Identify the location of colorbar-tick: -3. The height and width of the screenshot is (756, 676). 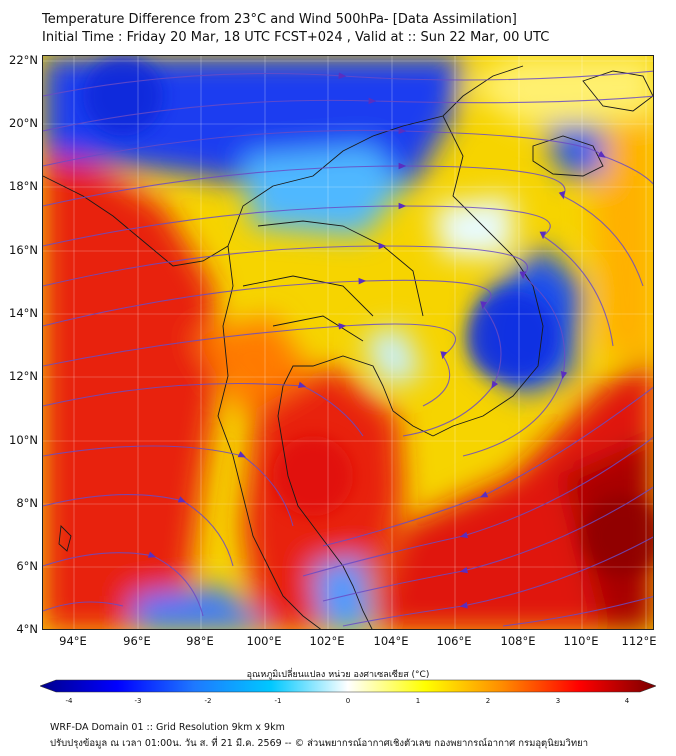
(138, 701).